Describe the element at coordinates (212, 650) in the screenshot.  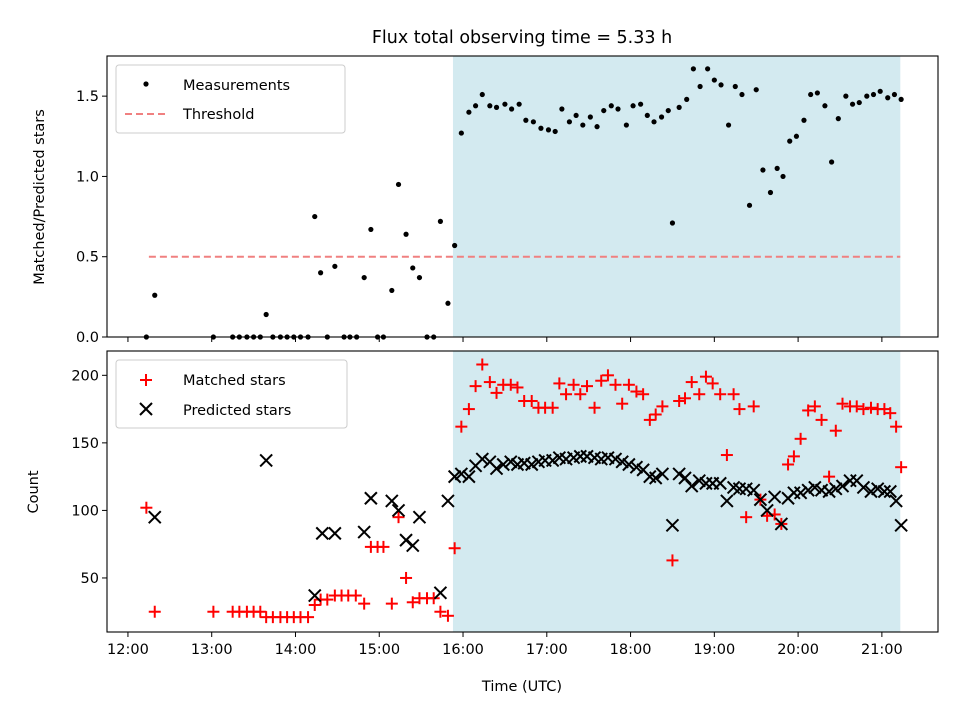
I see `x-tick-label: 13:00` at that location.